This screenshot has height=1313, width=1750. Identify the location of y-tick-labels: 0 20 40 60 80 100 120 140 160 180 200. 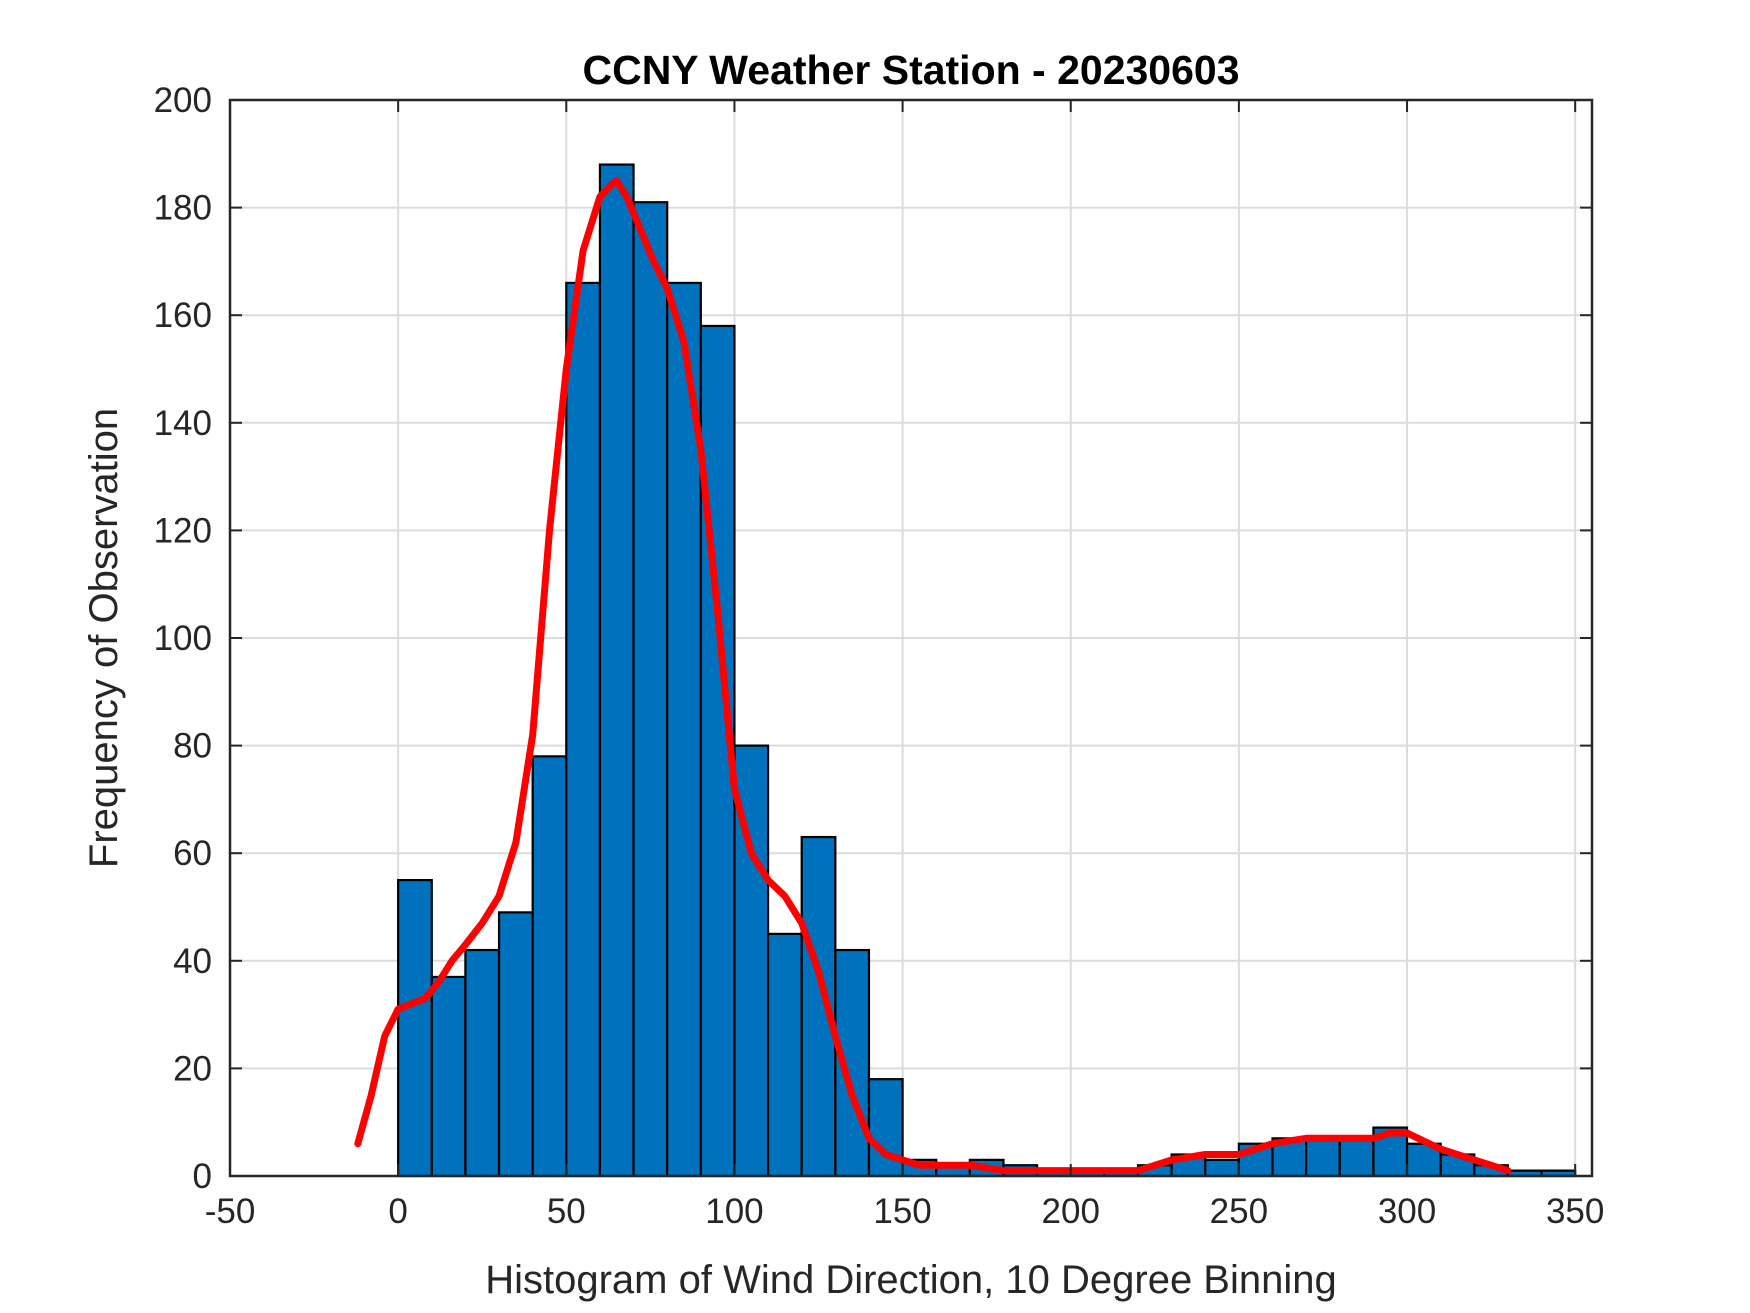
(183, 638).